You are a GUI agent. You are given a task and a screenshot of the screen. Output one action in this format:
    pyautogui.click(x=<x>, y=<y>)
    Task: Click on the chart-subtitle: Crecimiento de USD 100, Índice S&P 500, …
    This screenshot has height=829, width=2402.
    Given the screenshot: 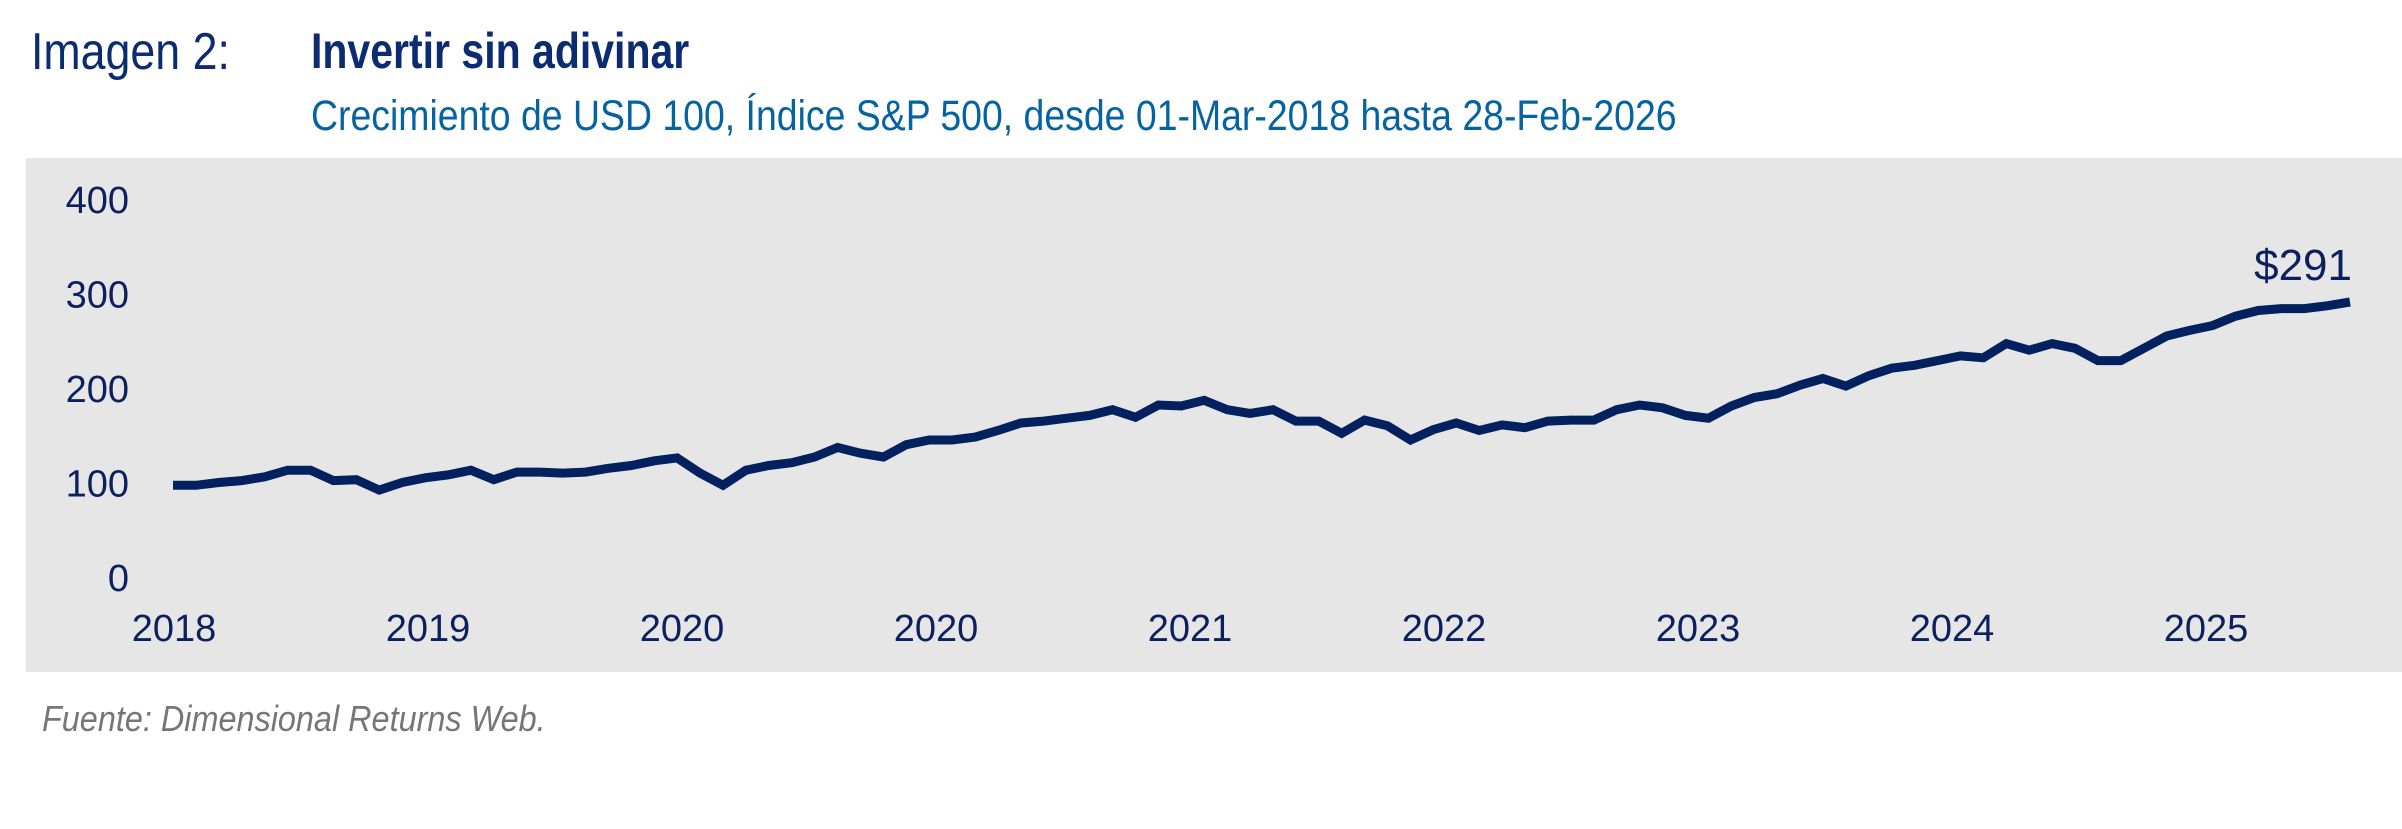 What is the action you would take?
    pyautogui.click(x=994, y=116)
    